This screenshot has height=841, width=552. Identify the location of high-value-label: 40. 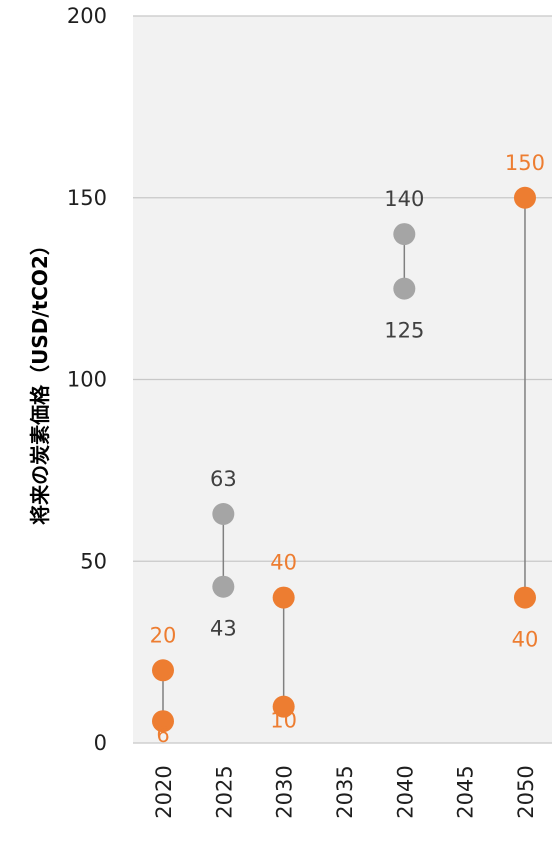
(283, 563).